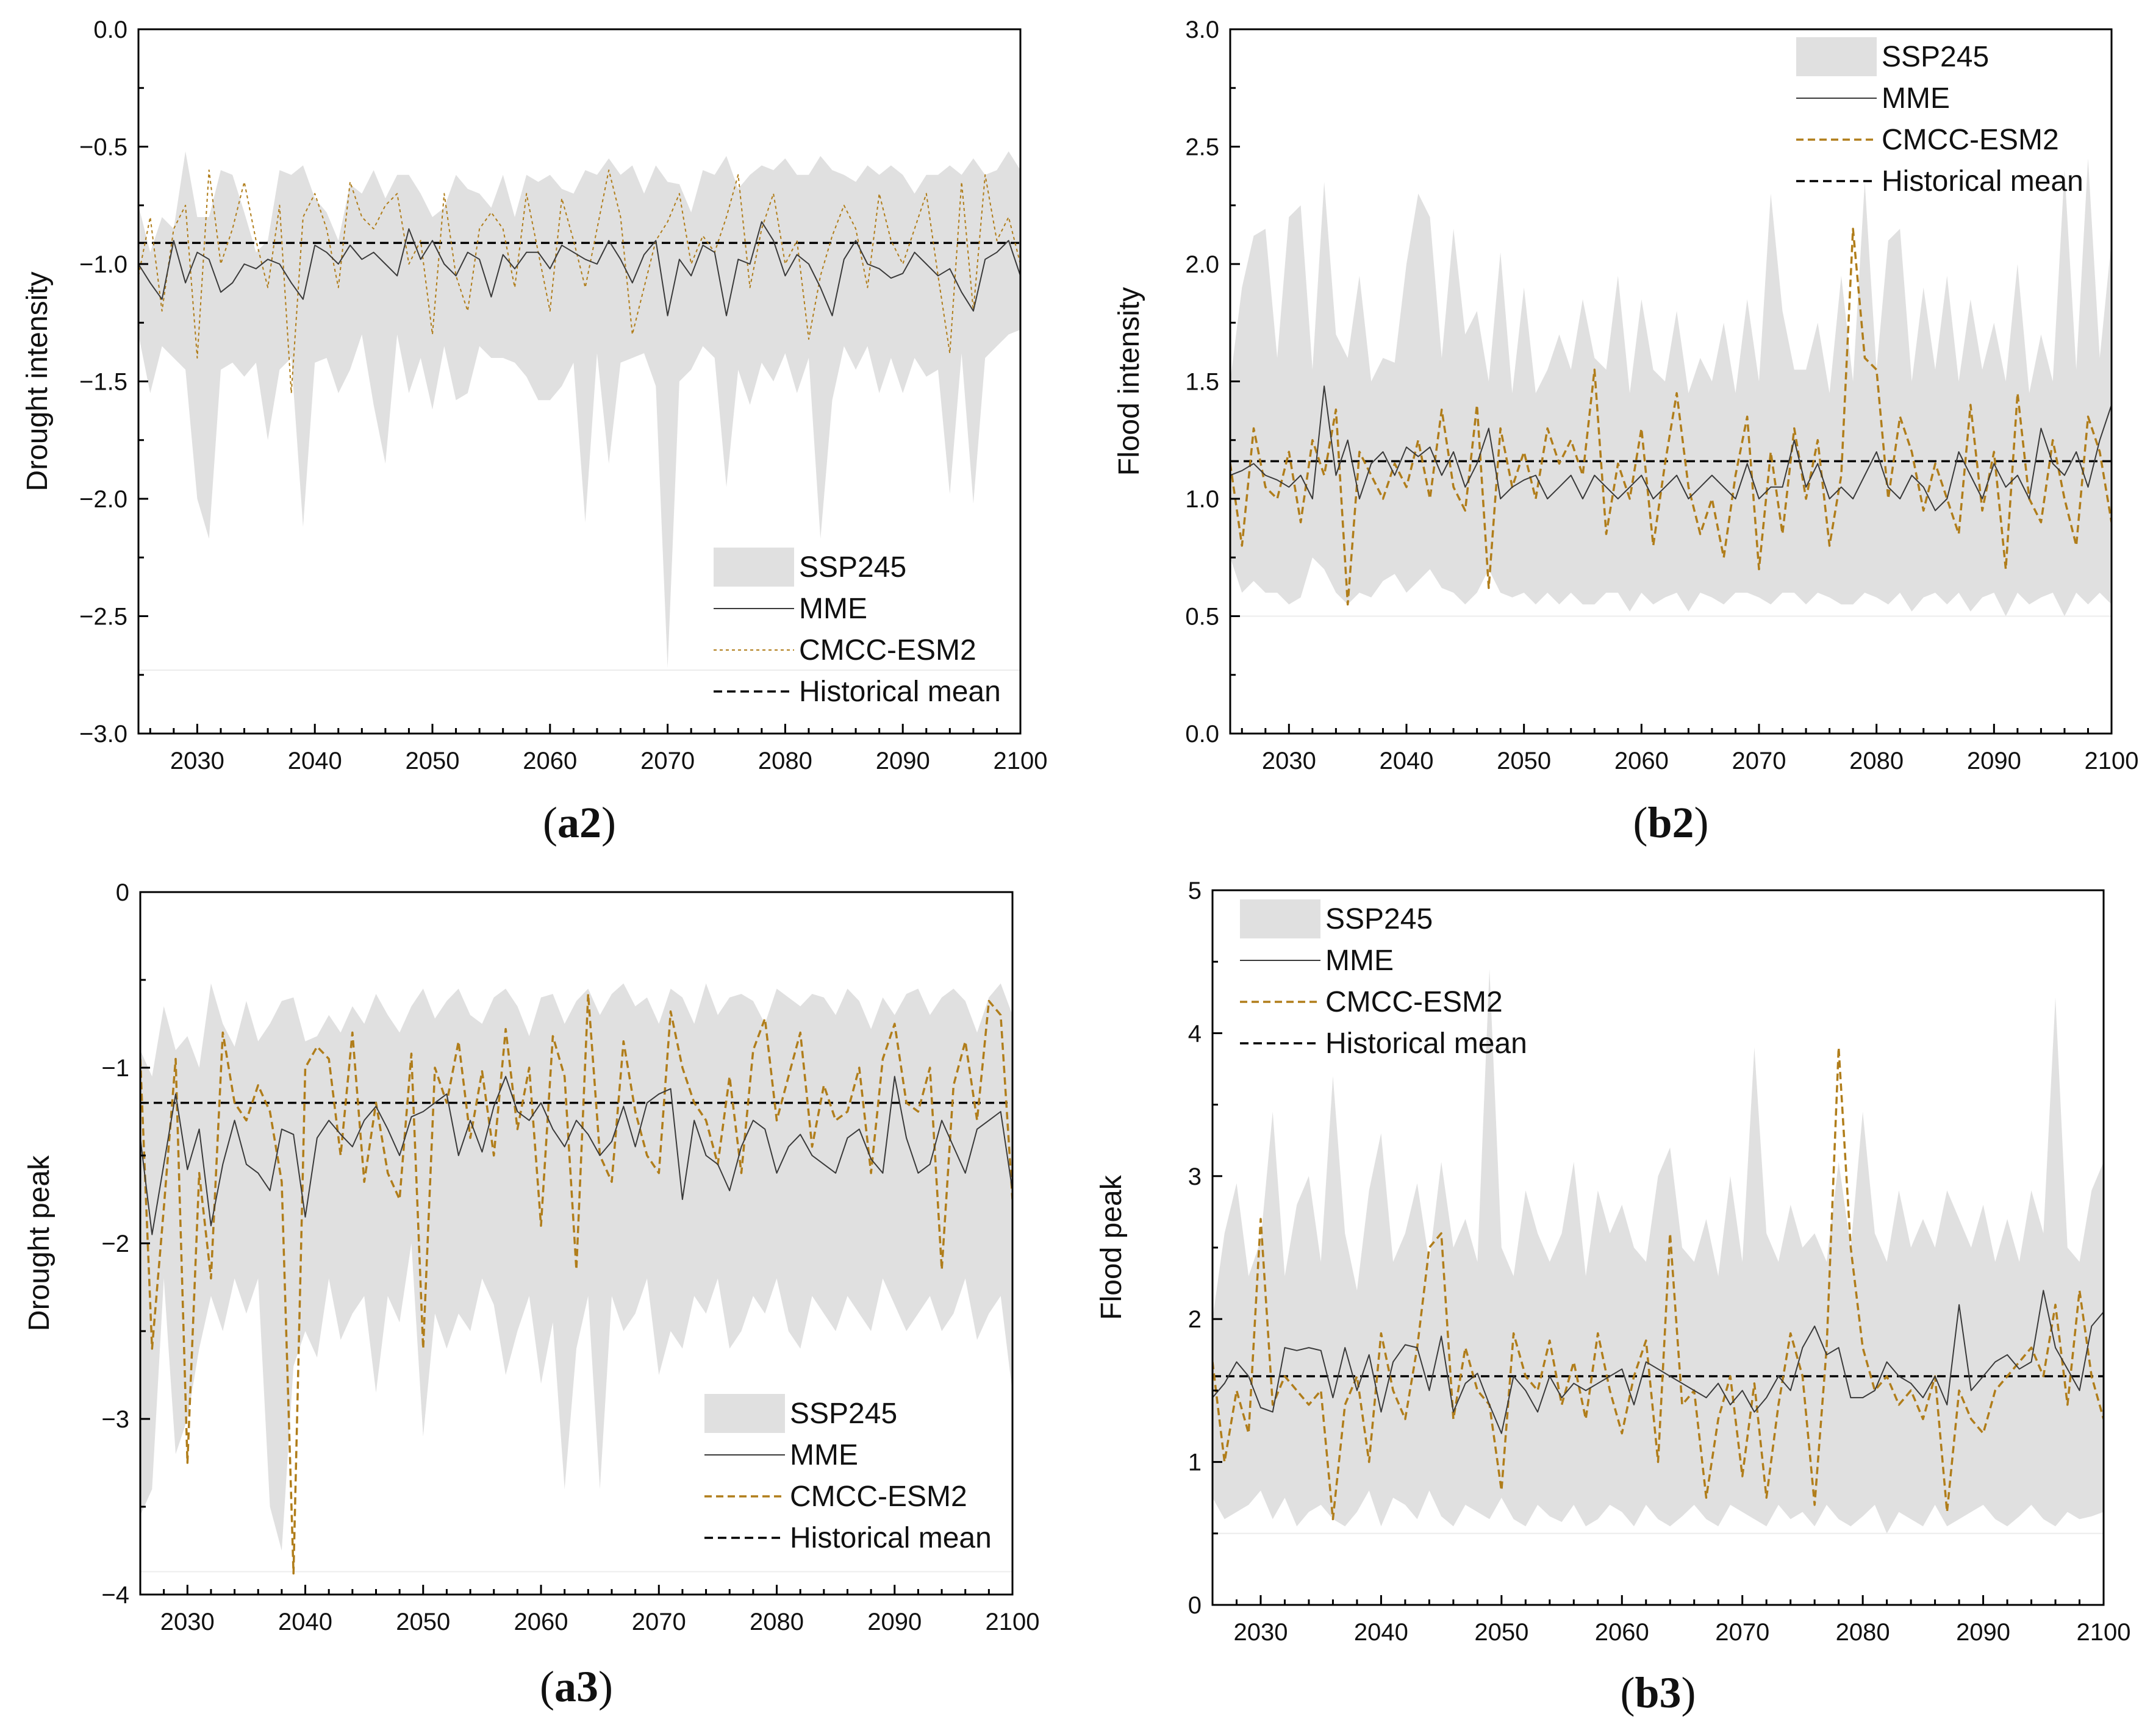 Image resolution: width=2153 pixels, height=1736 pixels. What do you see at coordinates (1658, 1692) in the screenshot?
I see `panel-label: (b3)` at bounding box center [1658, 1692].